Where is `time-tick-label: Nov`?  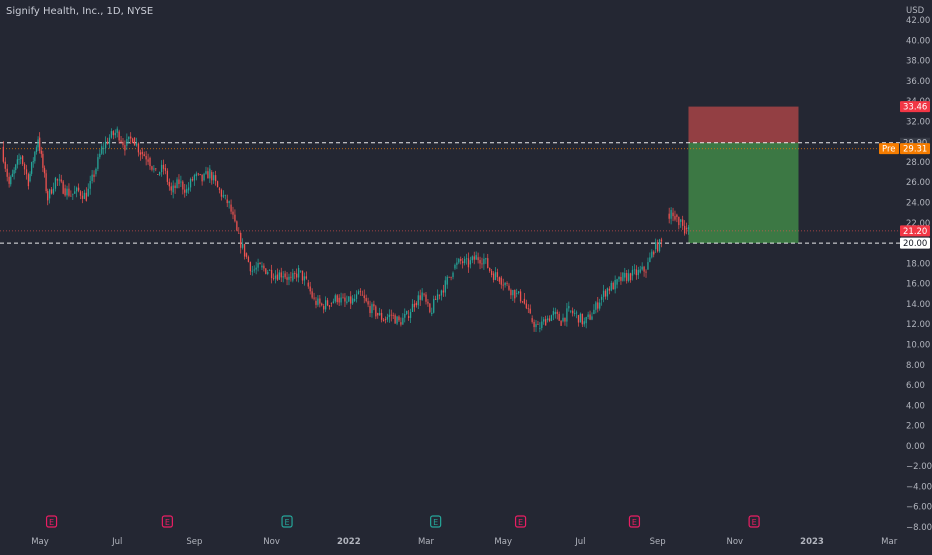
time-tick-label: Nov is located at coordinates (271, 542).